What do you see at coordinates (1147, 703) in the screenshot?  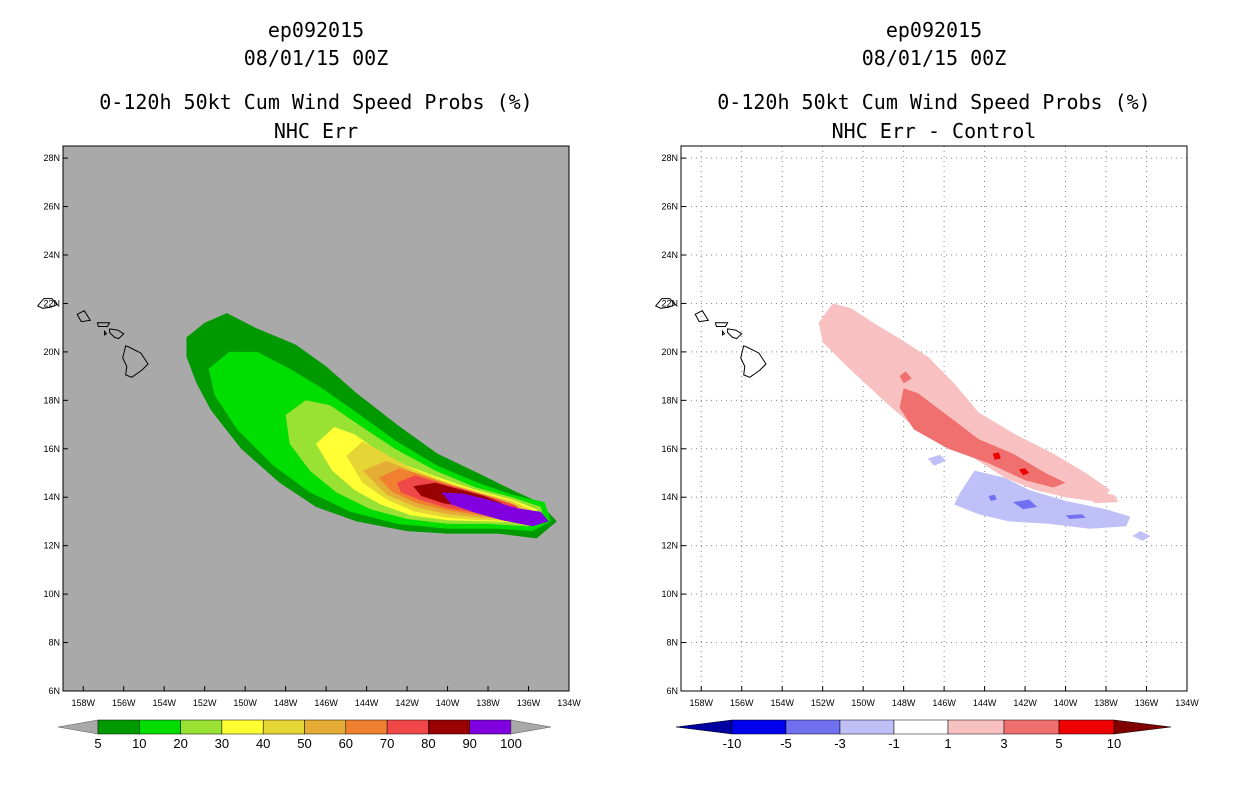 I see `right-xtick-label: 136W` at bounding box center [1147, 703].